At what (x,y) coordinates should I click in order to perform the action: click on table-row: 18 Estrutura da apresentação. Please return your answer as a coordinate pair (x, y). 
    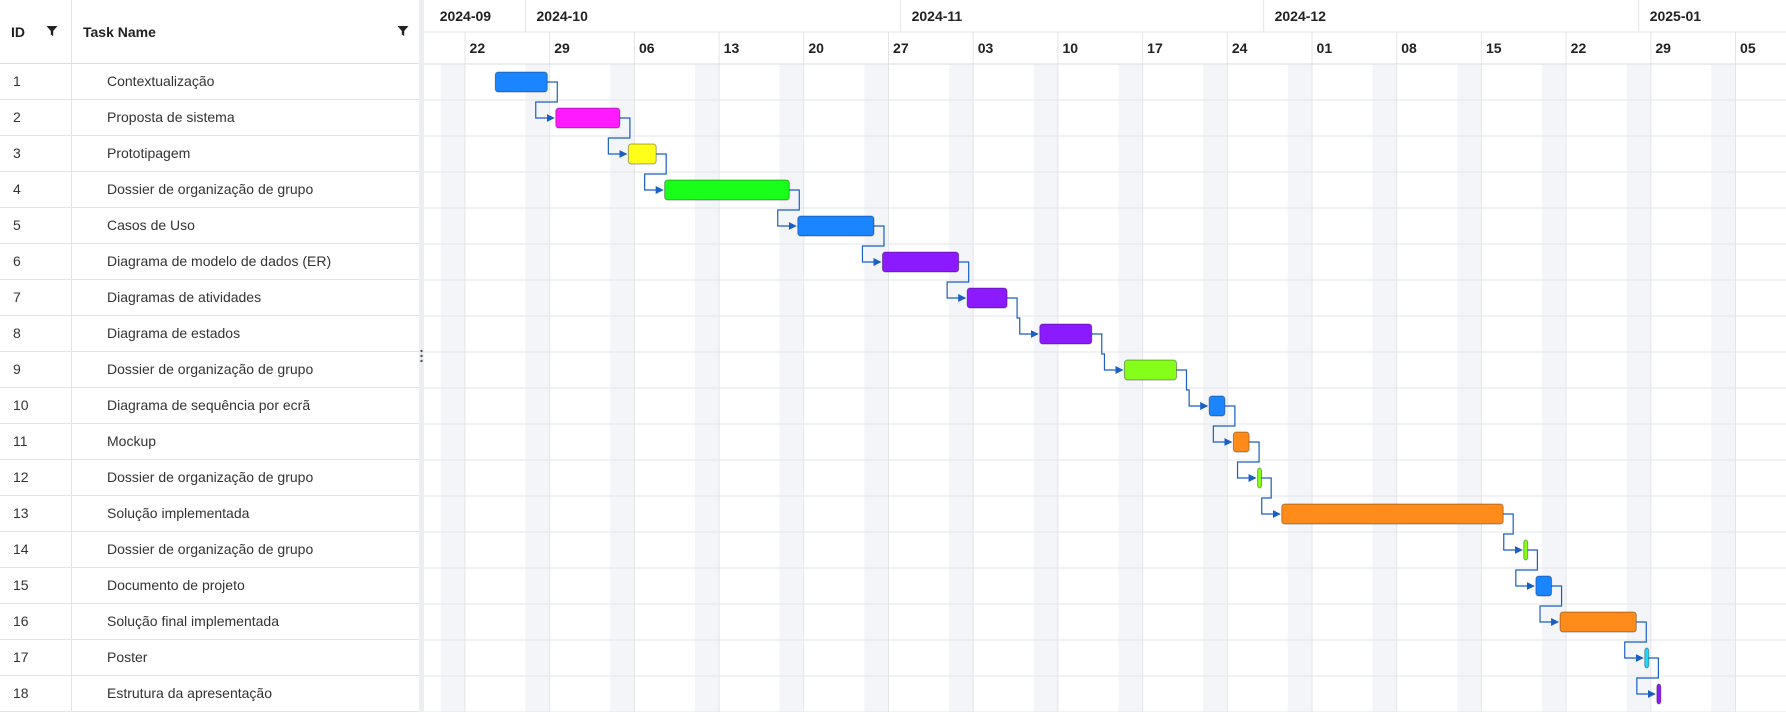
    Looking at the image, I should click on (210, 694).